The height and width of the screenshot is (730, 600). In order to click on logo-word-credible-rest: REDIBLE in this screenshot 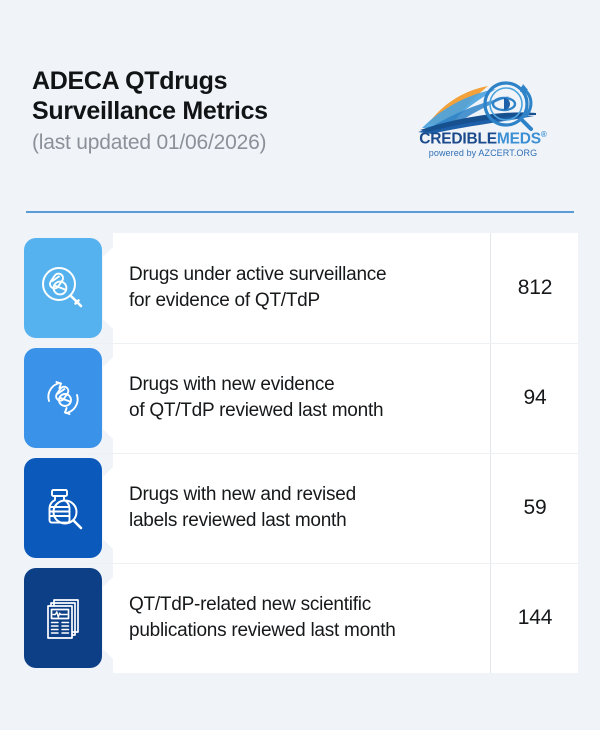, I will do `click(463, 139)`.